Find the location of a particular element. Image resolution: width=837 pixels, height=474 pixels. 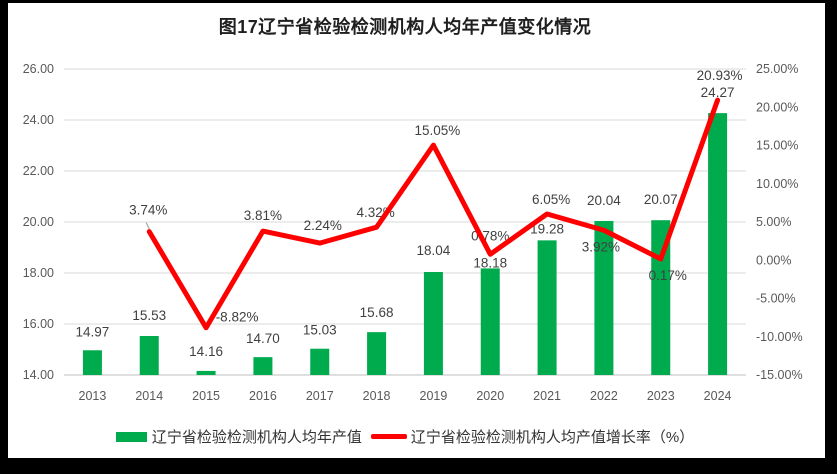

line-label-2019: 15.05% is located at coordinates (438, 130).